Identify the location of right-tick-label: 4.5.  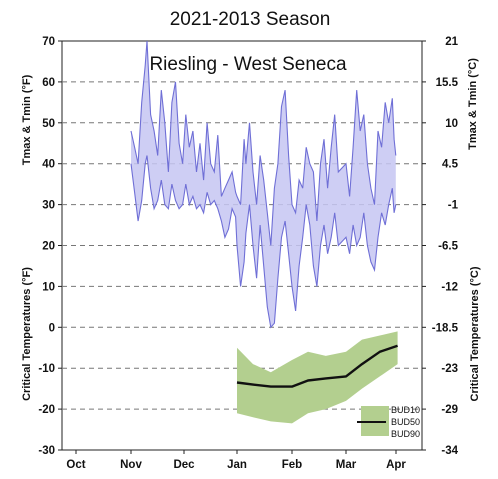
(450, 165).